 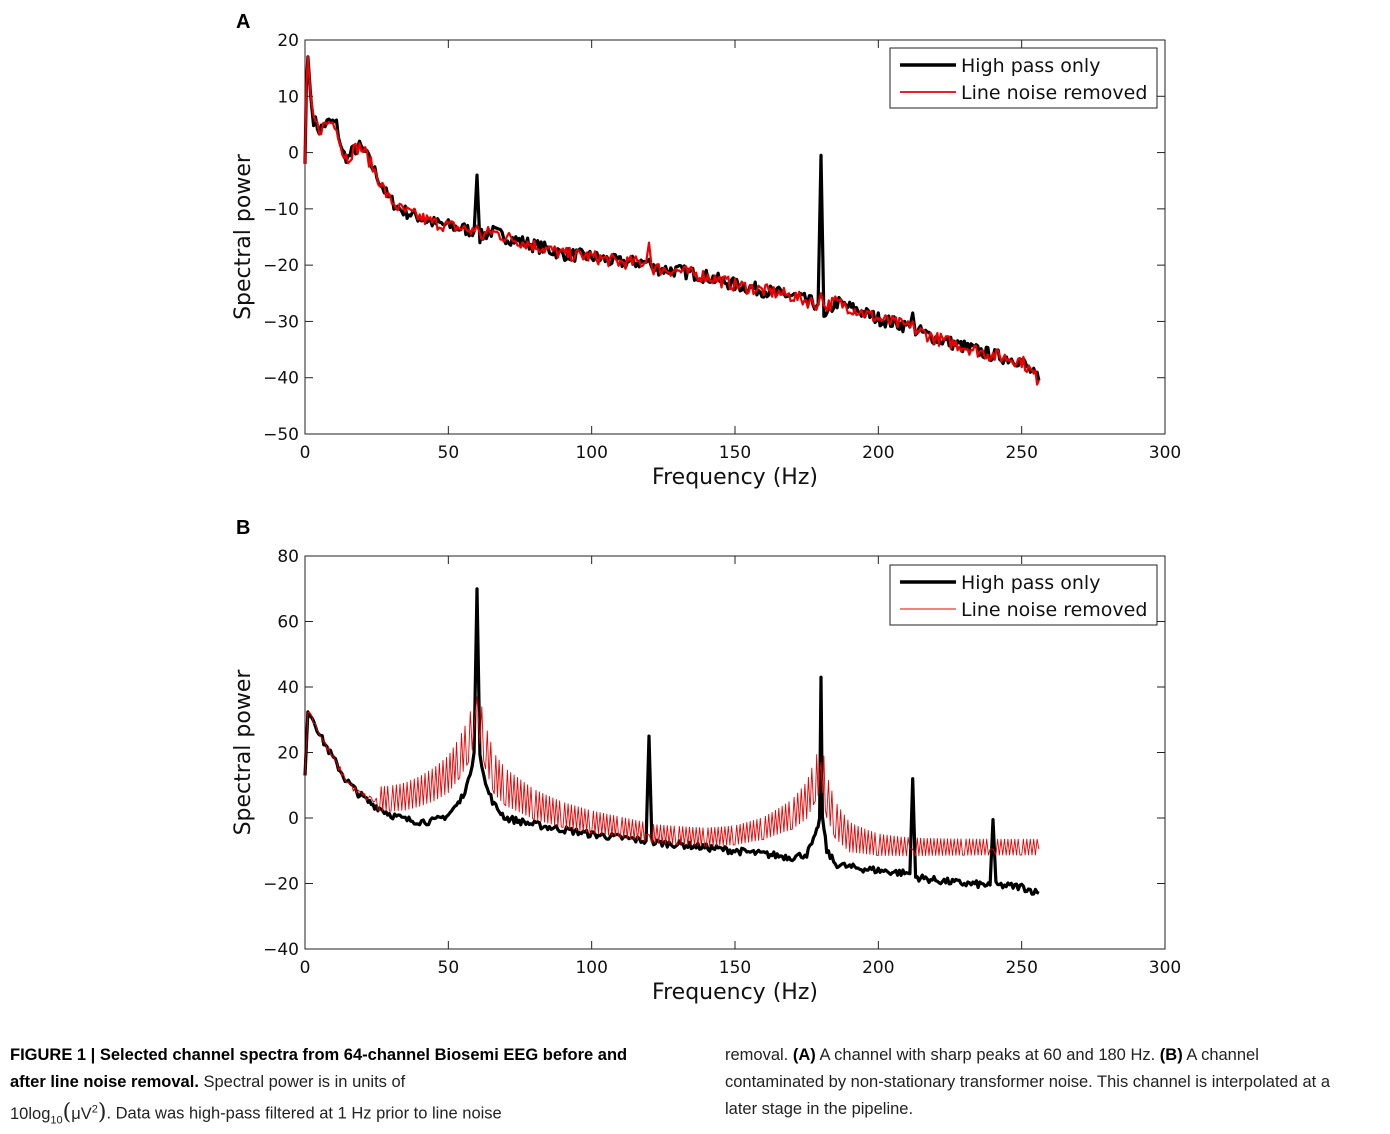 What do you see at coordinates (288, 557) in the screenshot?
I see `y-tick-label: 80` at bounding box center [288, 557].